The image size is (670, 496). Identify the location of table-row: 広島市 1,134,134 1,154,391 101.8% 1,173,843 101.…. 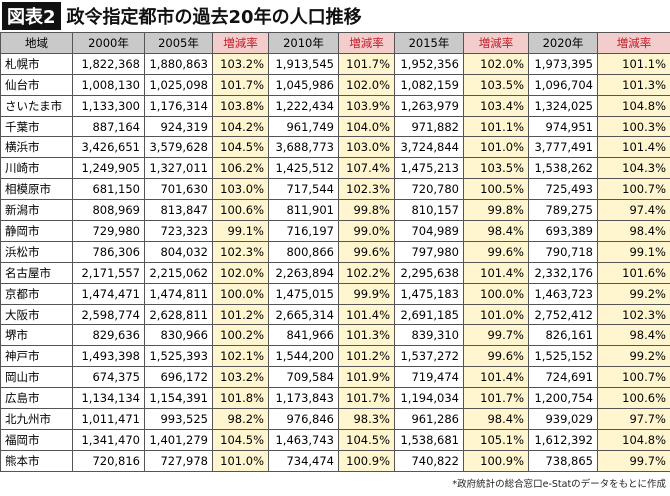
(335, 398).